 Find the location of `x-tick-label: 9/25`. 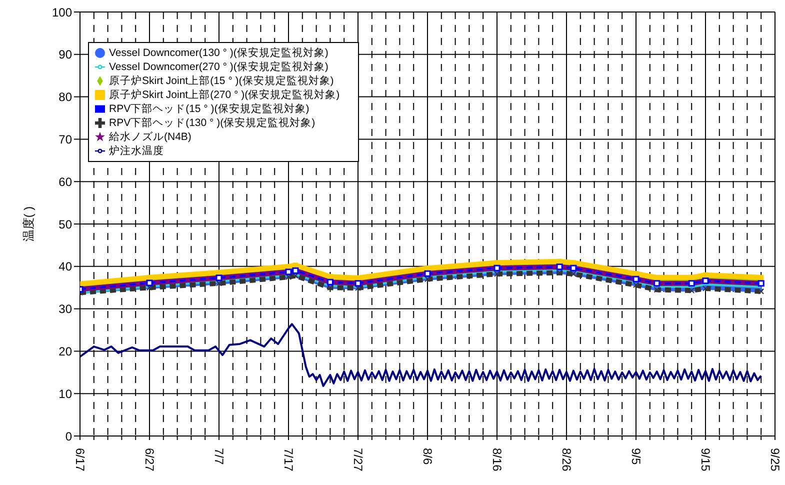

x-tick-label: 9/25 is located at coordinates (775, 460).